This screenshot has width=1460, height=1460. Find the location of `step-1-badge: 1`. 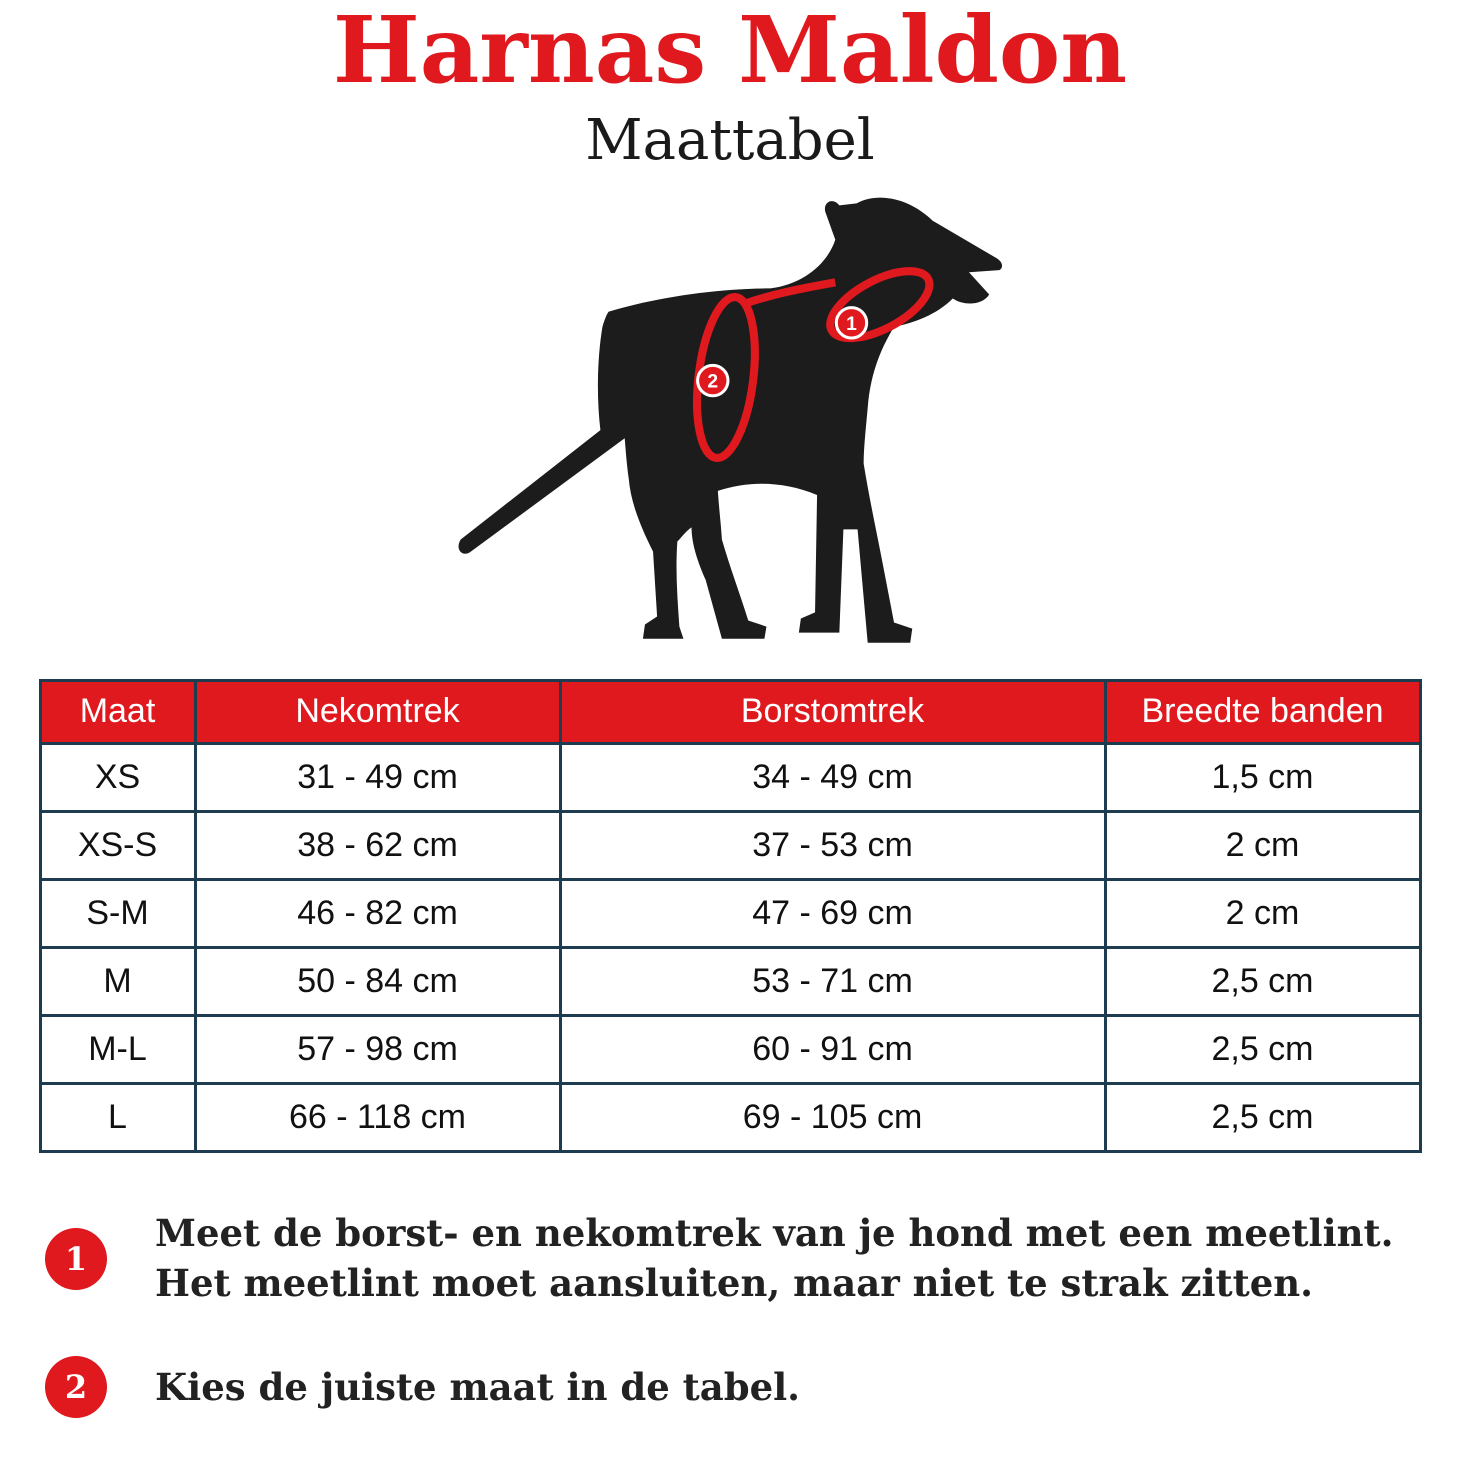

step-1-badge: 1 is located at coordinates (76, 1258).